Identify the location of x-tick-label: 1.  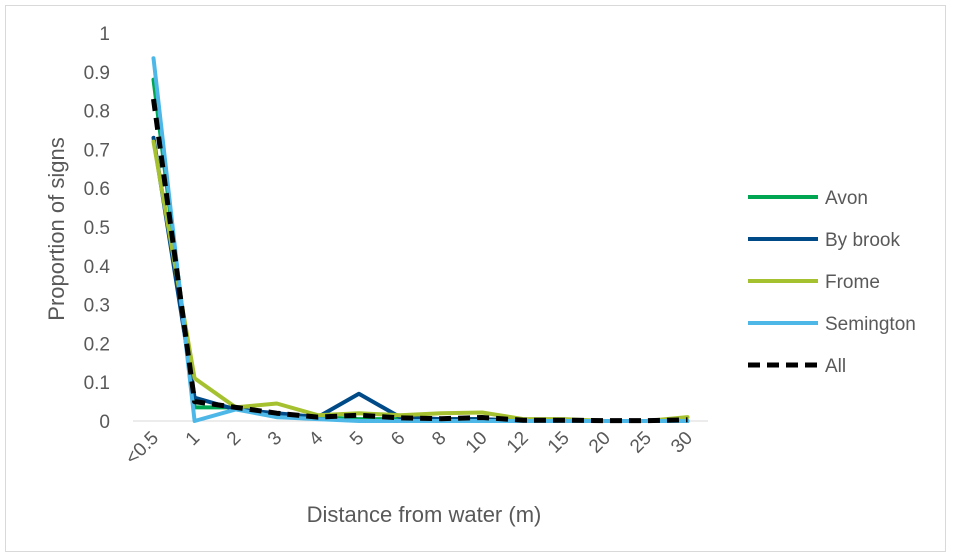
(193, 439).